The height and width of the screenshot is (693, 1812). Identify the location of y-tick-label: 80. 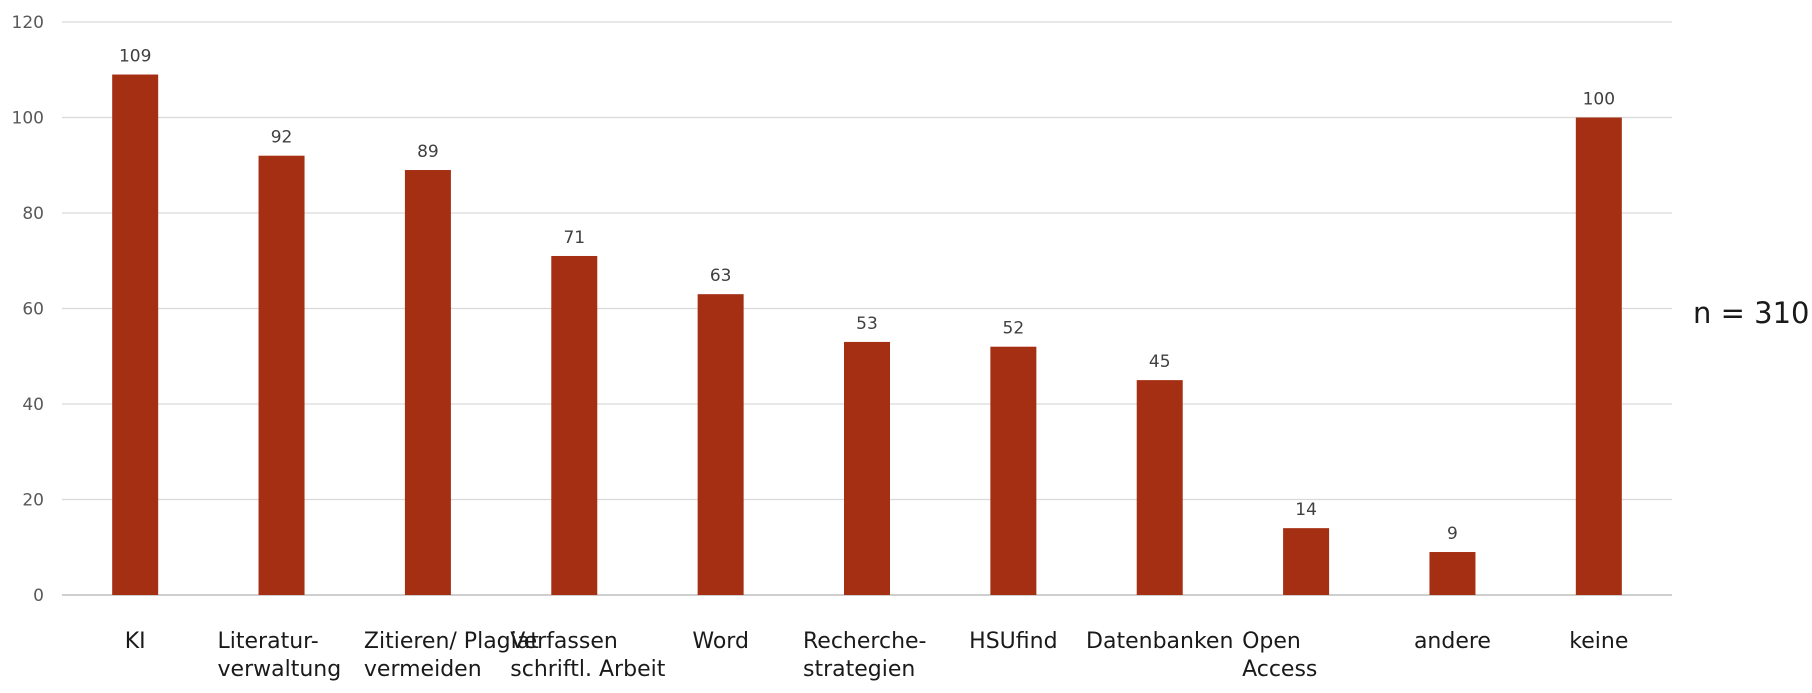
(33, 214).